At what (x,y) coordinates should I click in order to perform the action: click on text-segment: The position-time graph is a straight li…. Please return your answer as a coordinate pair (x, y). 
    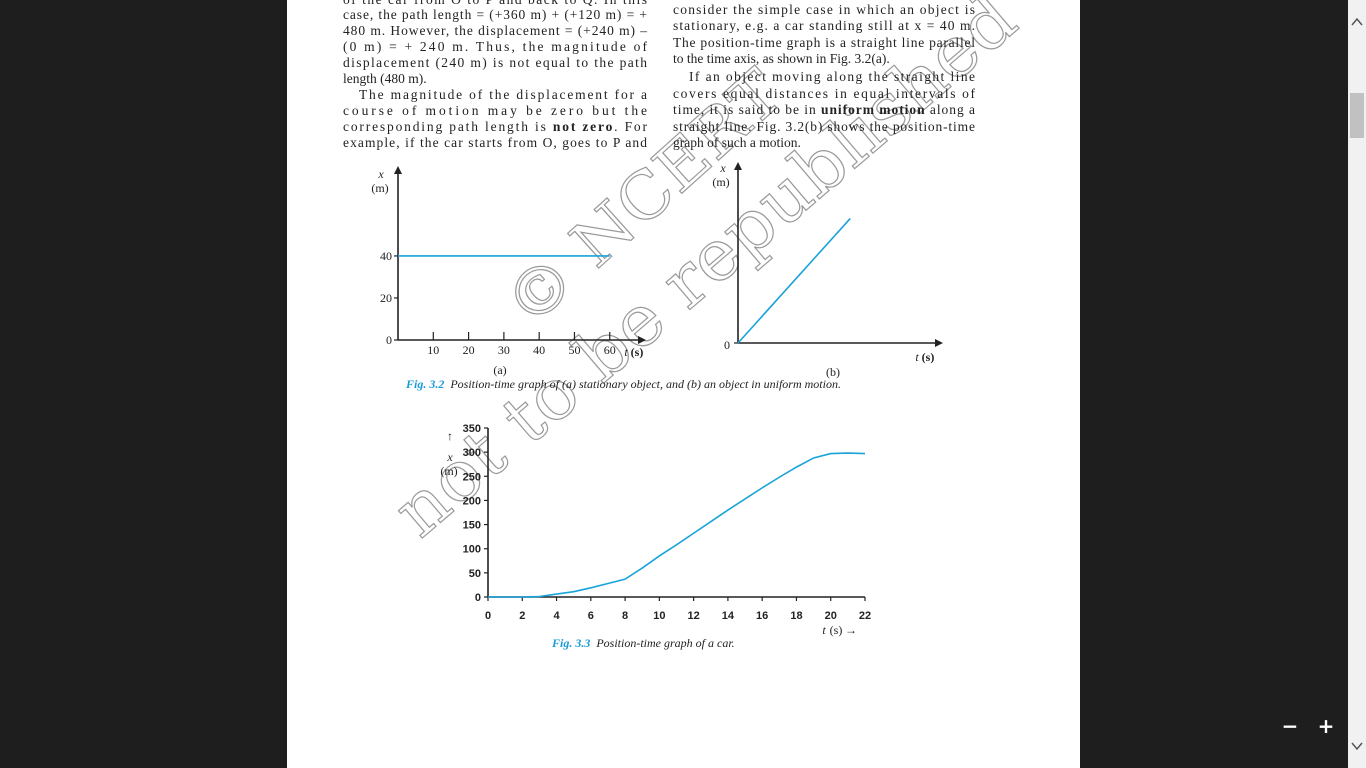
    Looking at the image, I should click on (824, 42).